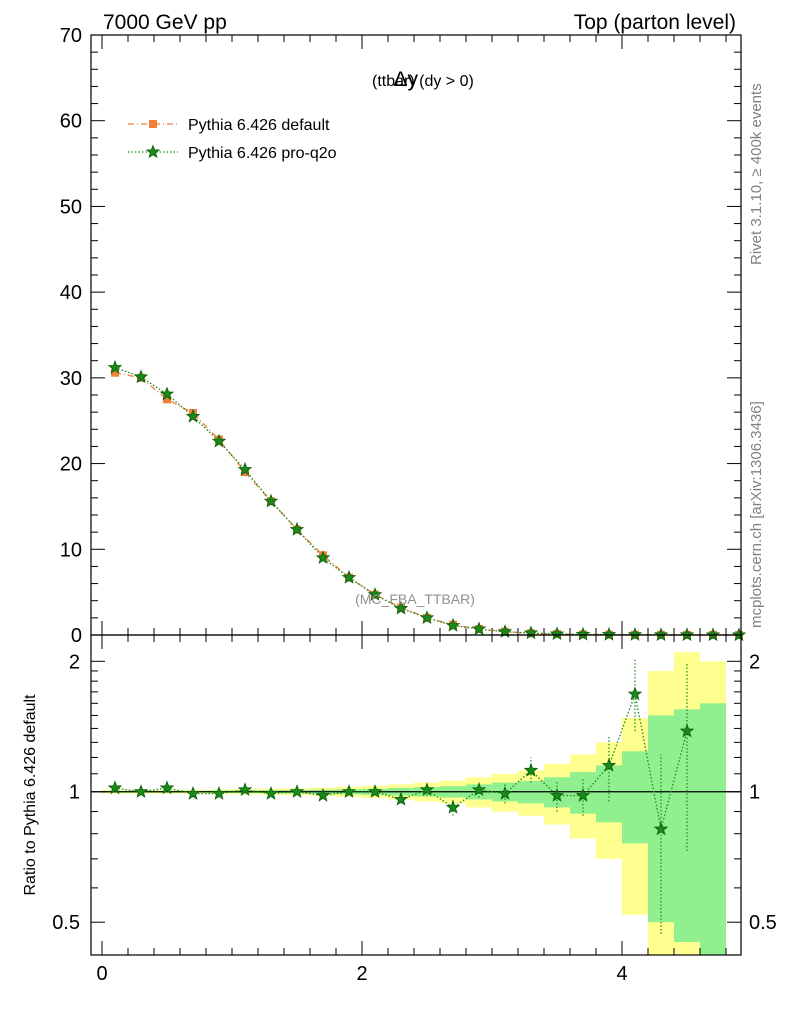 The image size is (786, 1024). What do you see at coordinates (71, 293) in the screenshot?
I see `y-tick-label: 40` at bounding box center [71, 293].